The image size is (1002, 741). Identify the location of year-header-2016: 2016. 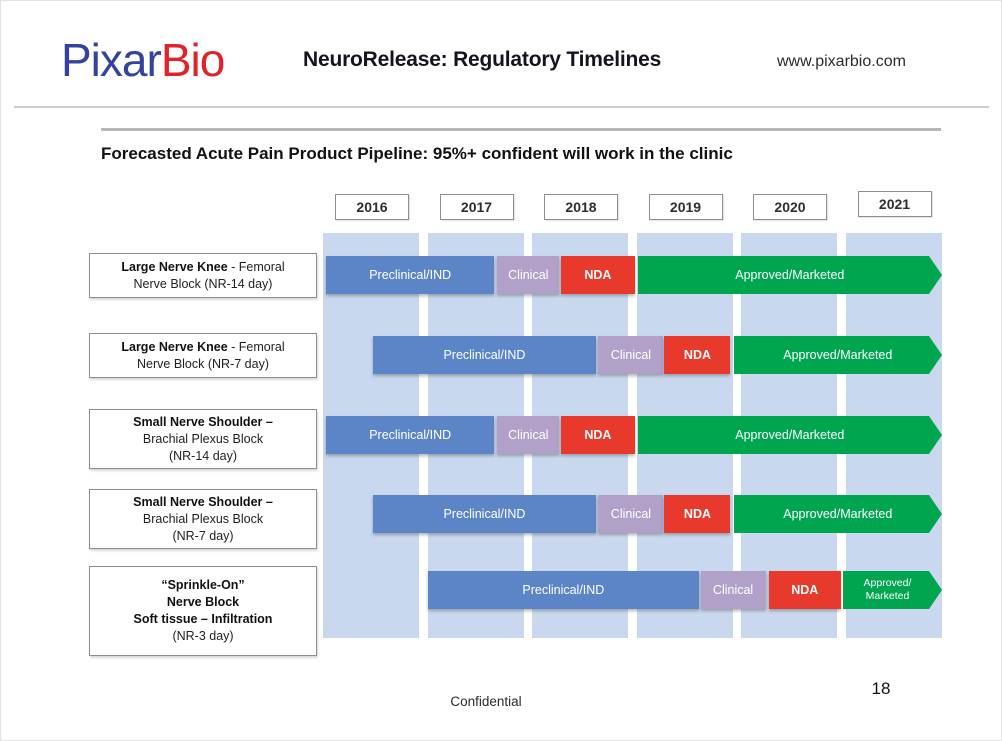
(372, 207).